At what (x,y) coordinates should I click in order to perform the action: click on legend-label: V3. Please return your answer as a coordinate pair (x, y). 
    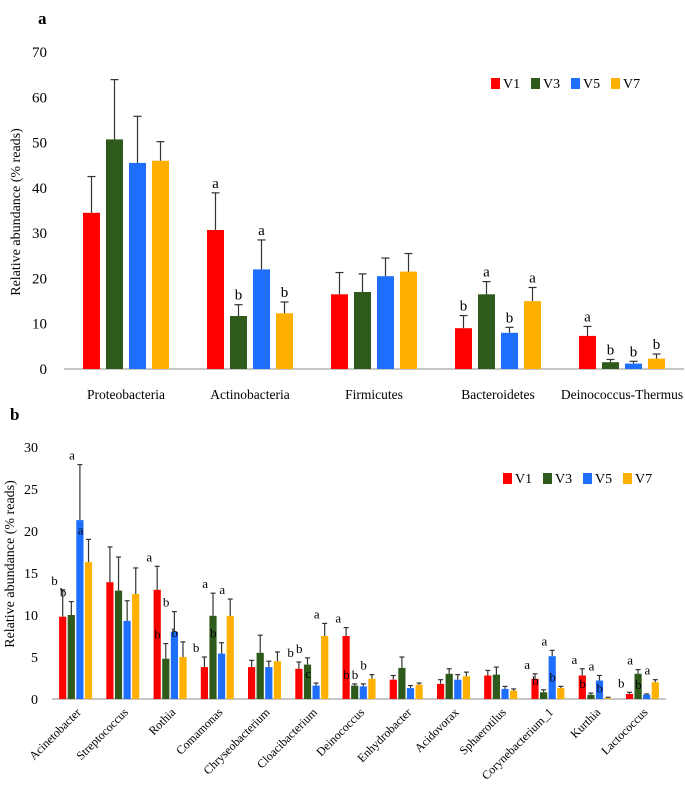
    Looking at the image, I should click on (563, 479).